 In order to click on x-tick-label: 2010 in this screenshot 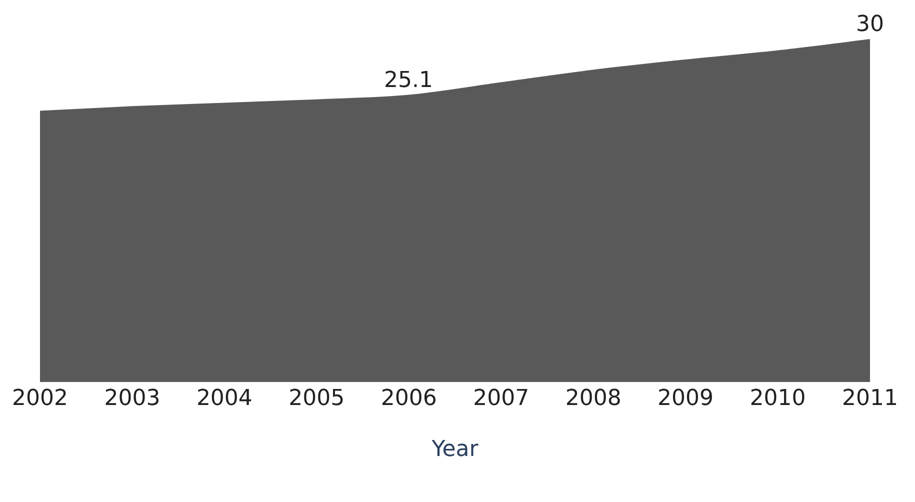, I will do `click(778, 398)`.